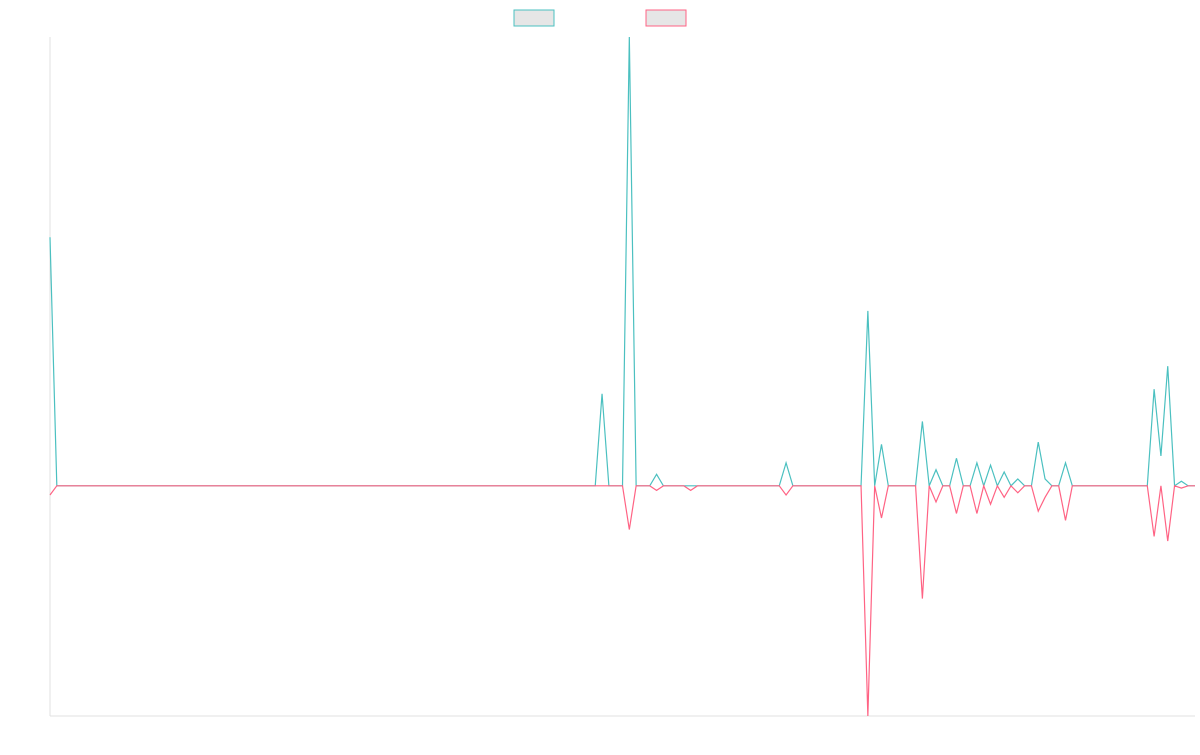  Describe the element at coordinates (600, 18) in the screenshot. I see `legend` at that location.